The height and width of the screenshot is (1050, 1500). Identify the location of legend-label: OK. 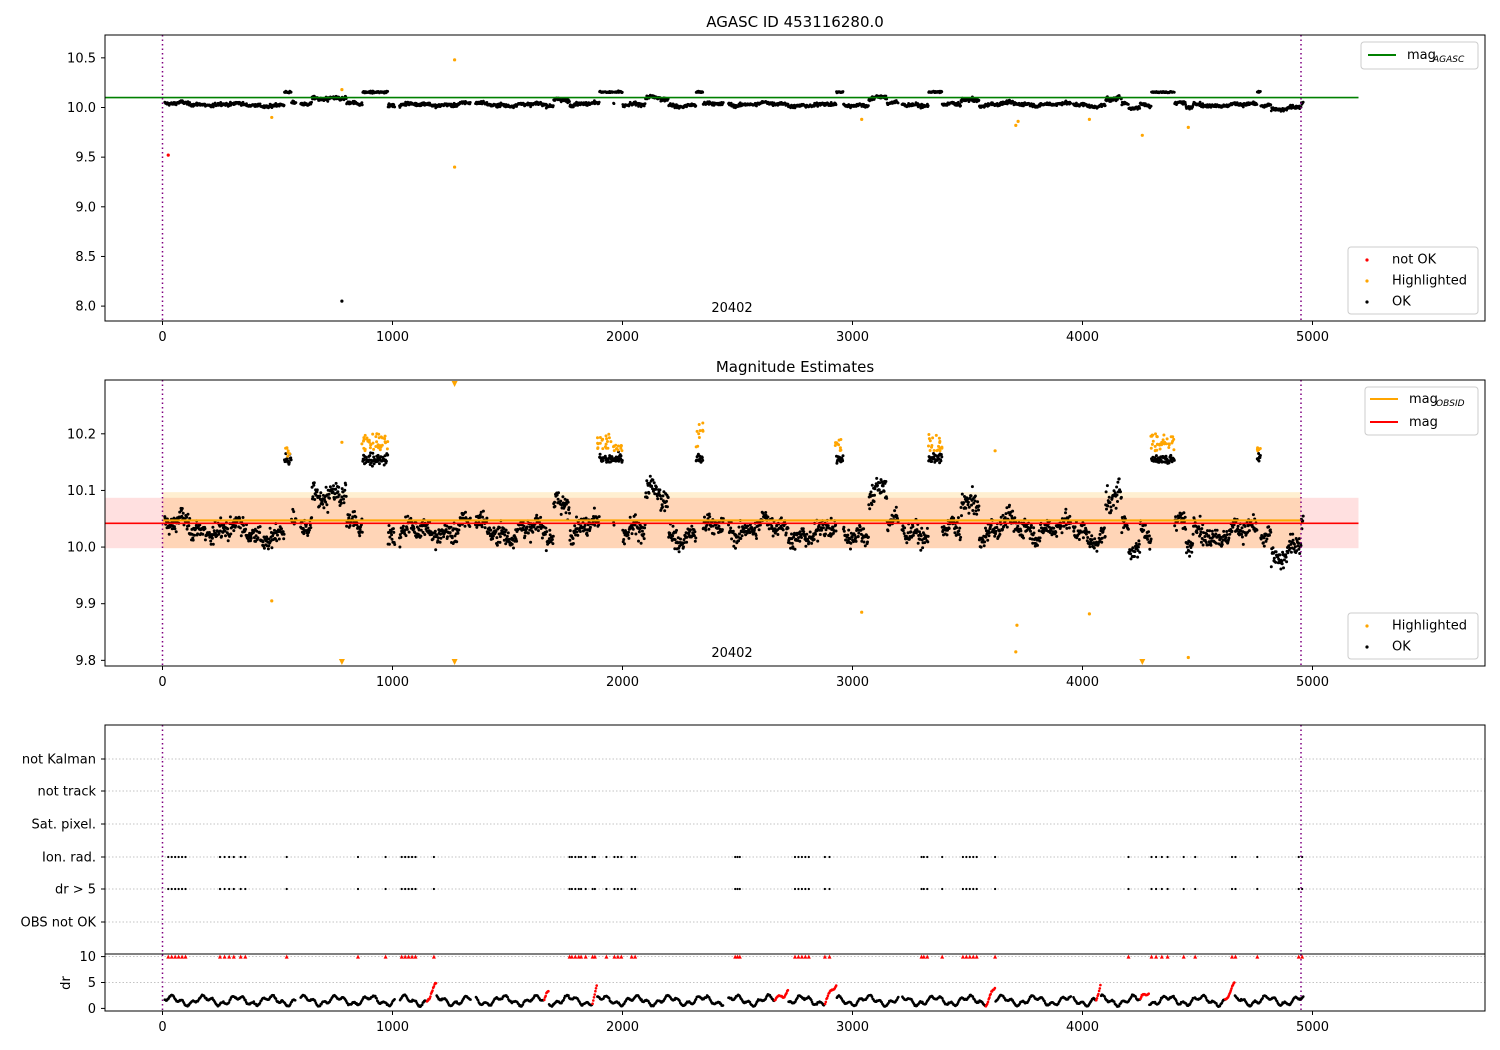
(1401, 302).